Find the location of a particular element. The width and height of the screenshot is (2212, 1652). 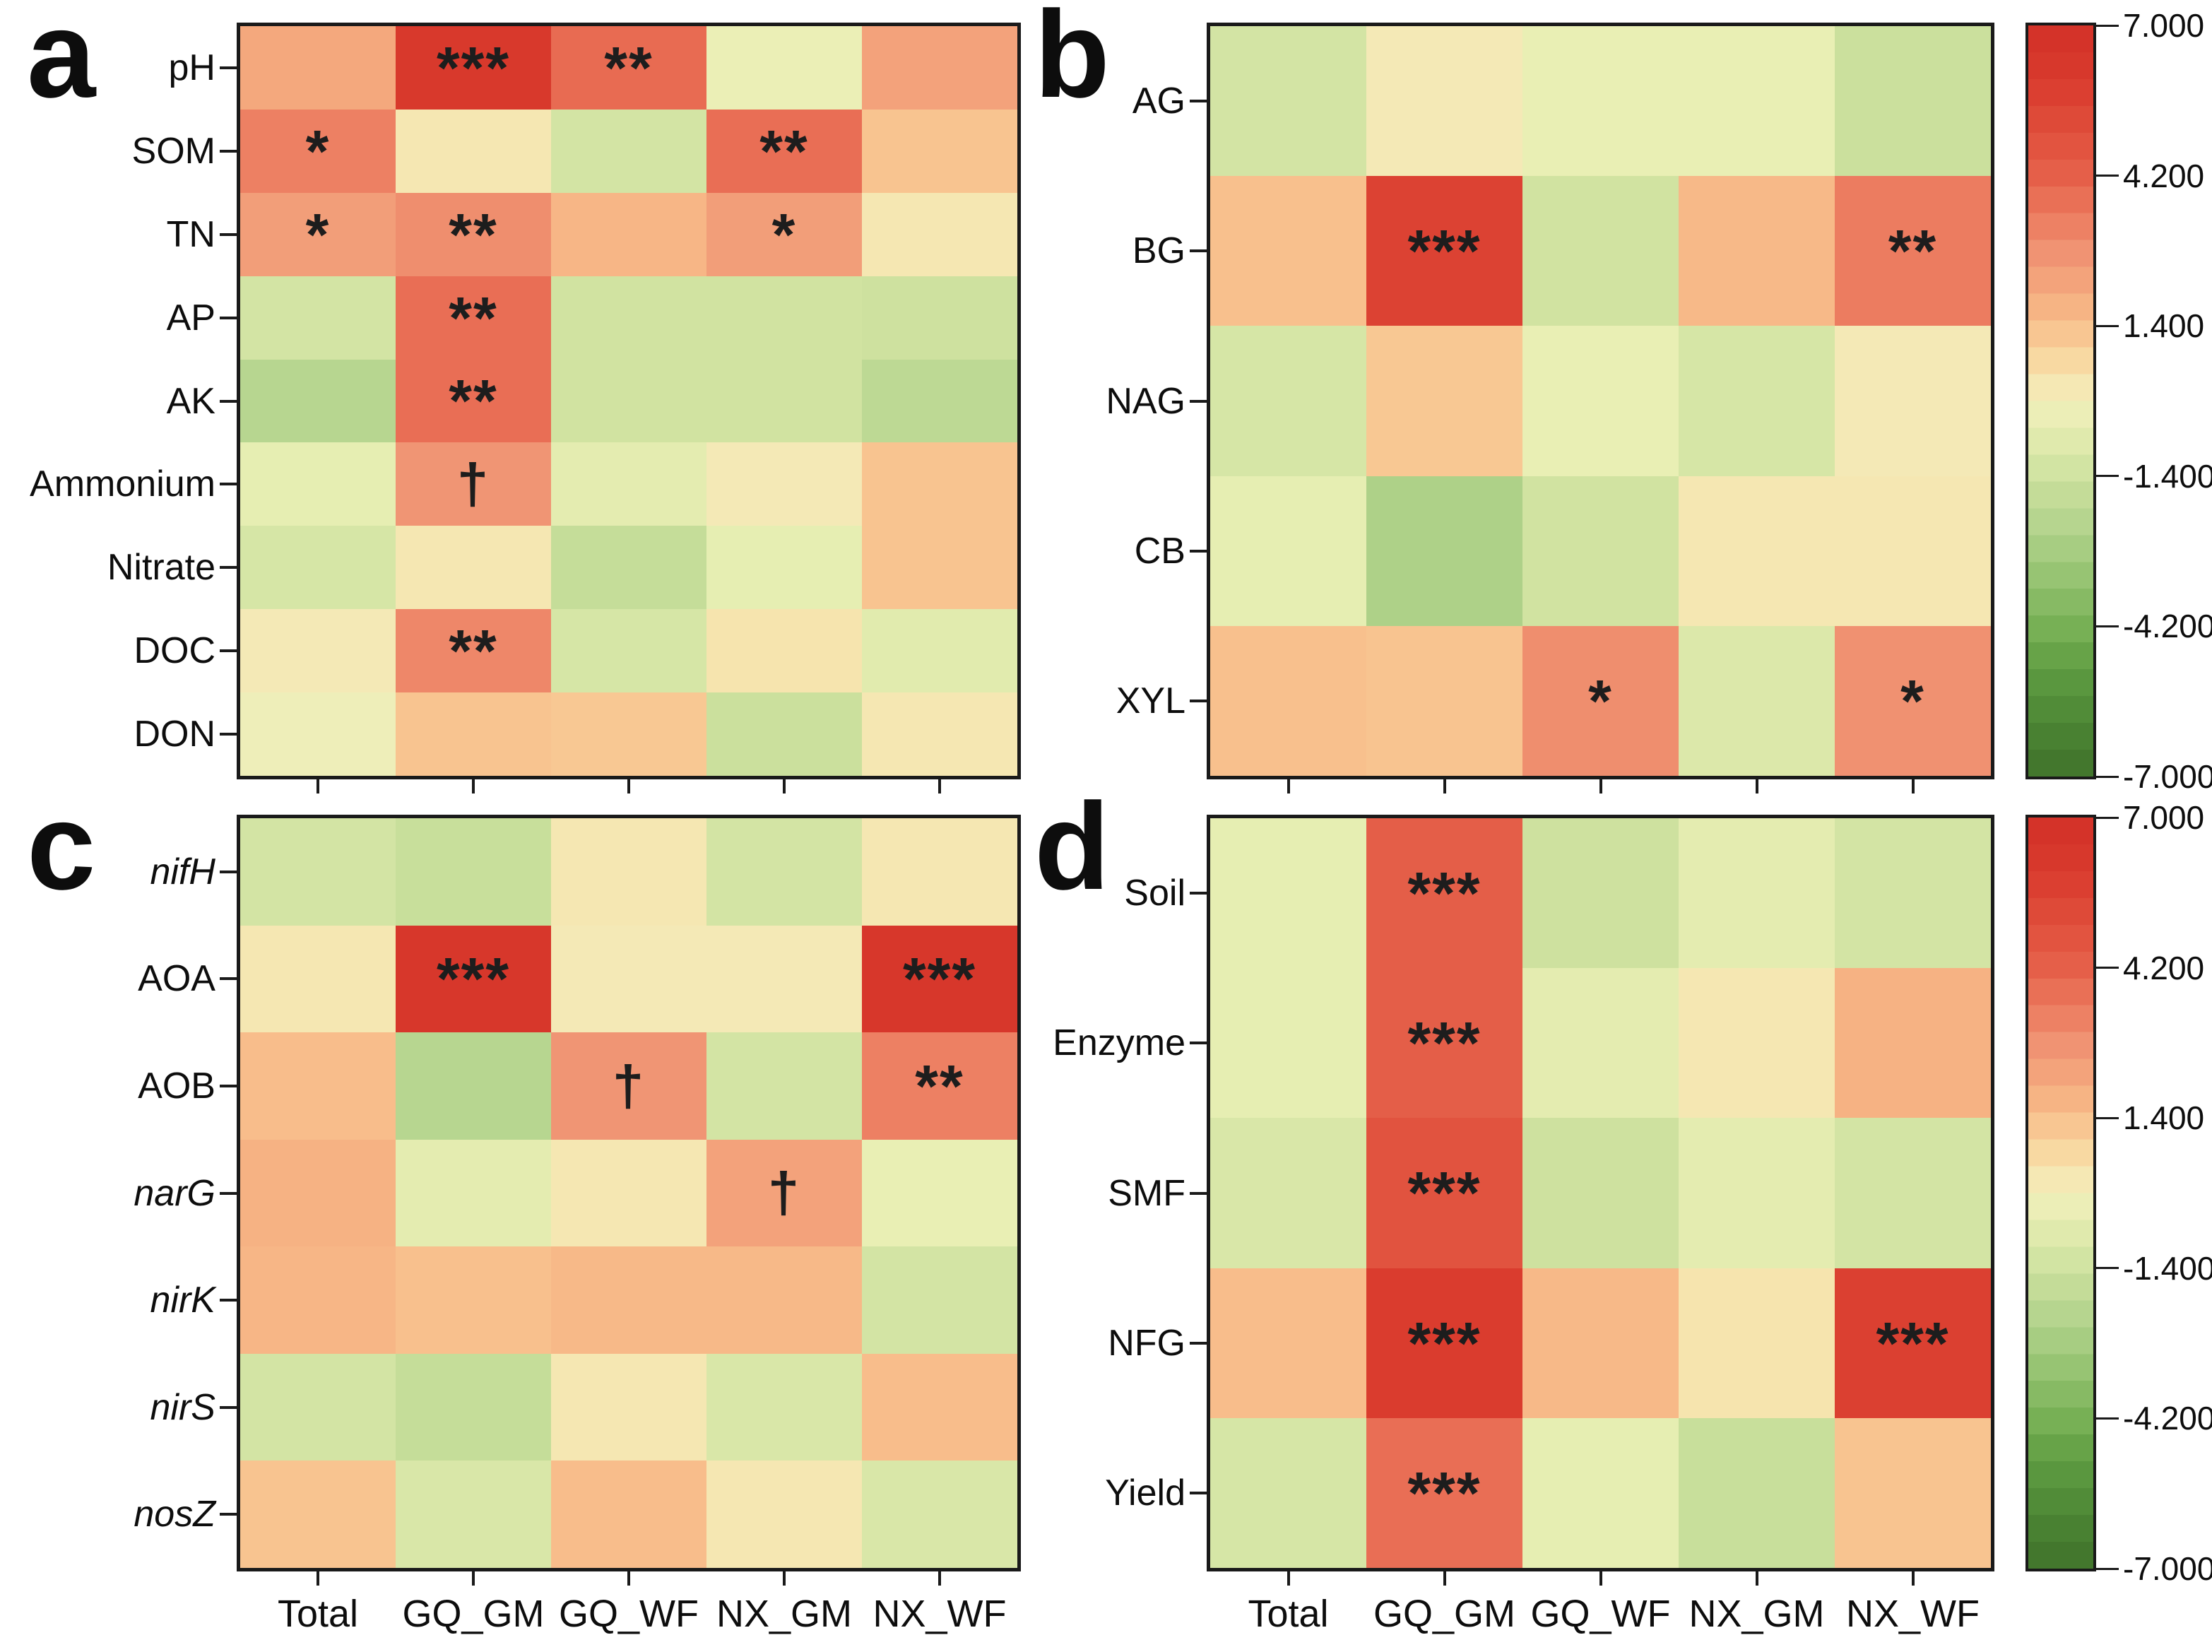

cell-b-XYL-GQ_GM is located at coordinates (1444, 700).